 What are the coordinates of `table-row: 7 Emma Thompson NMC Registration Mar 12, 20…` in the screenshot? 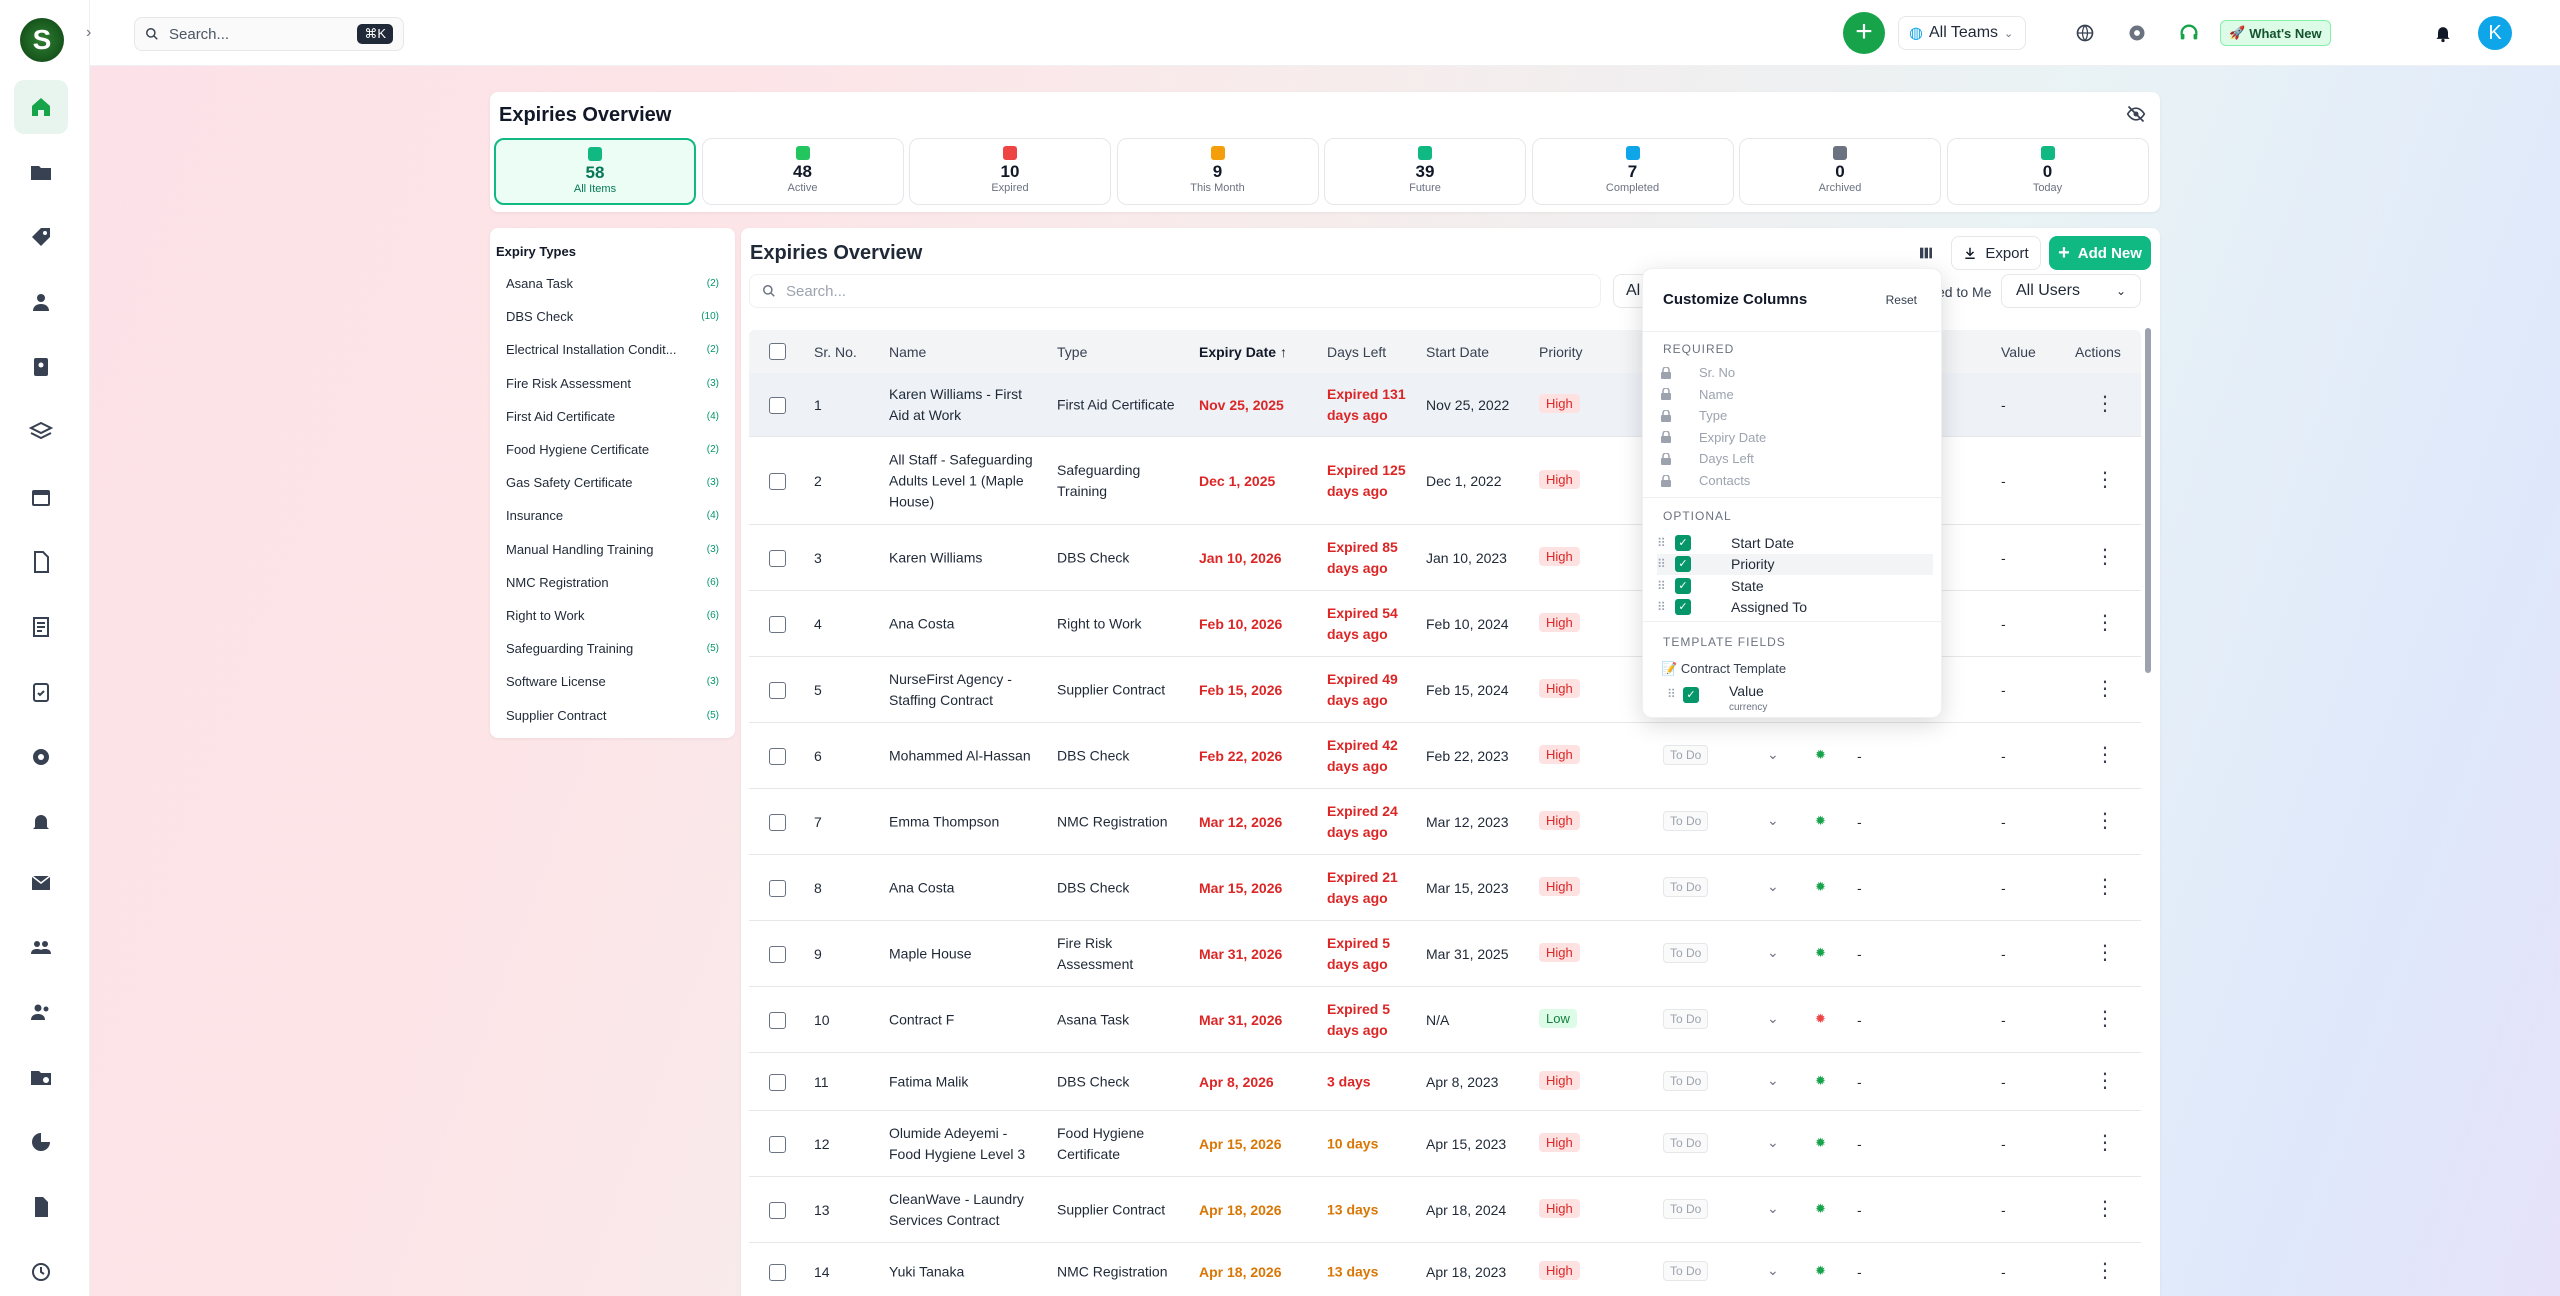 It's located at (1445, 822).